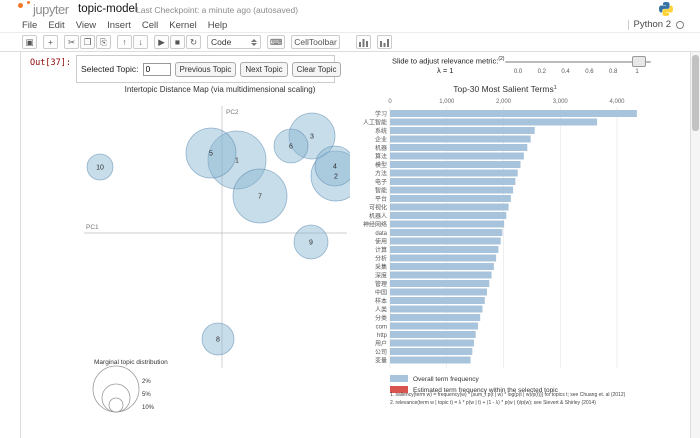 Image resolution: width=700 pixels, height=438 pixels. What do you see at coordinates (193, 42) in the screenshot?
I see `restart-kernel-button: ↻` at bounding box center [193, 42].